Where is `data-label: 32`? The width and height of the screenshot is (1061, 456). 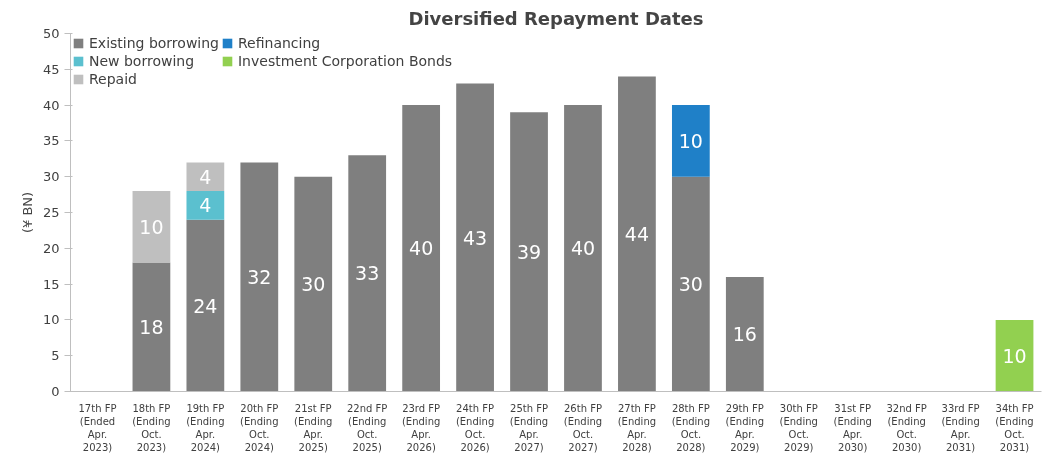
data-label: 32 is located at coordinates (259, 276).